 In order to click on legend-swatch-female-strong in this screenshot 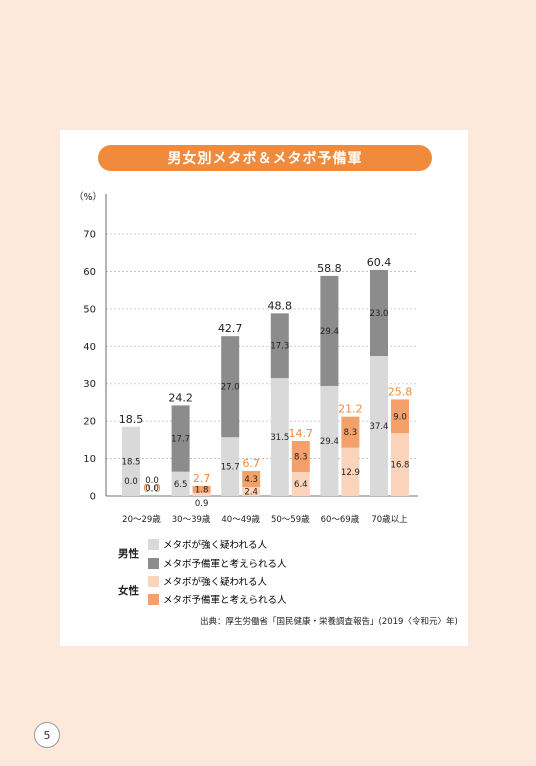, I will do `click(153, 581)`.